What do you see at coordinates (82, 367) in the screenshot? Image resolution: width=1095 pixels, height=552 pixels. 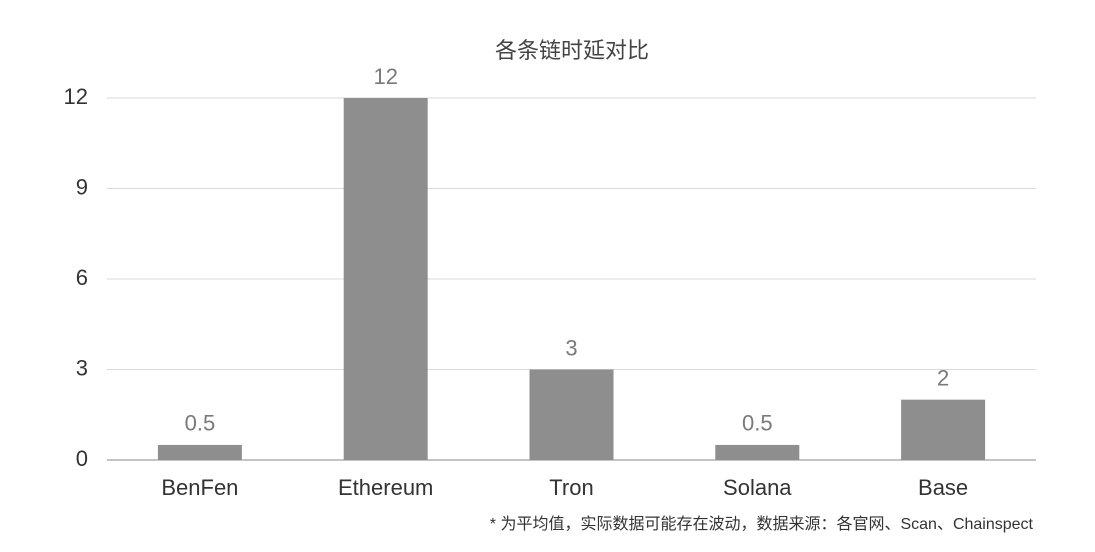 I see `y-tick-label: 3` at bounding box center [82, 367].